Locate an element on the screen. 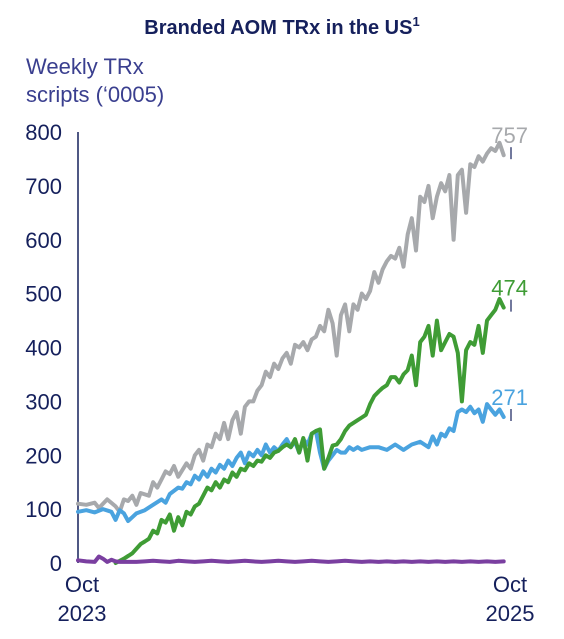 This screenshot has width=564, height=639. y-tick-label: 300 is located at coordinates (43, 401).